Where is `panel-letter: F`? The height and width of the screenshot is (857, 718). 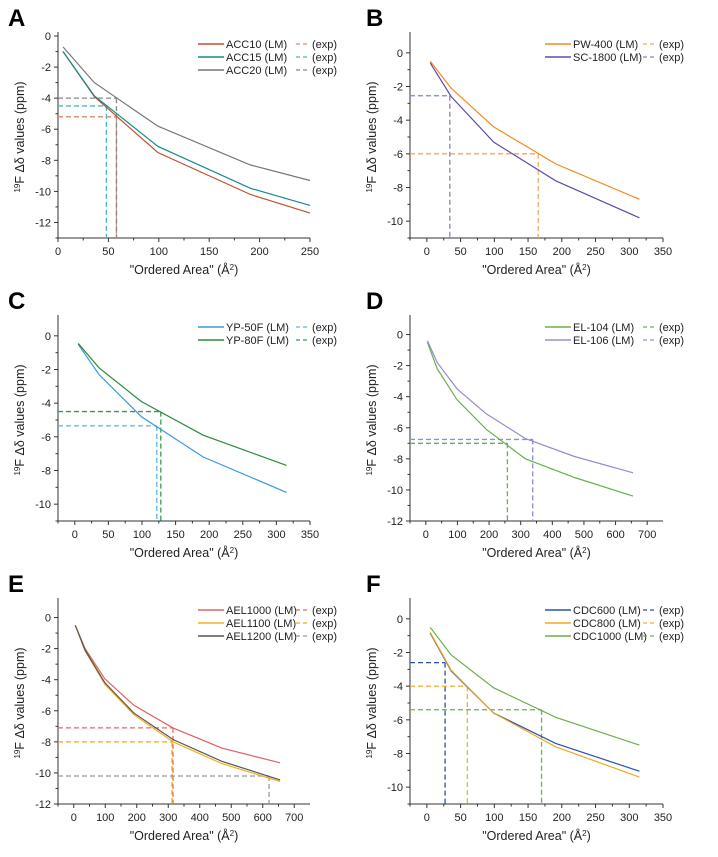 panel-letter: F is located at coordinates (373, 584).